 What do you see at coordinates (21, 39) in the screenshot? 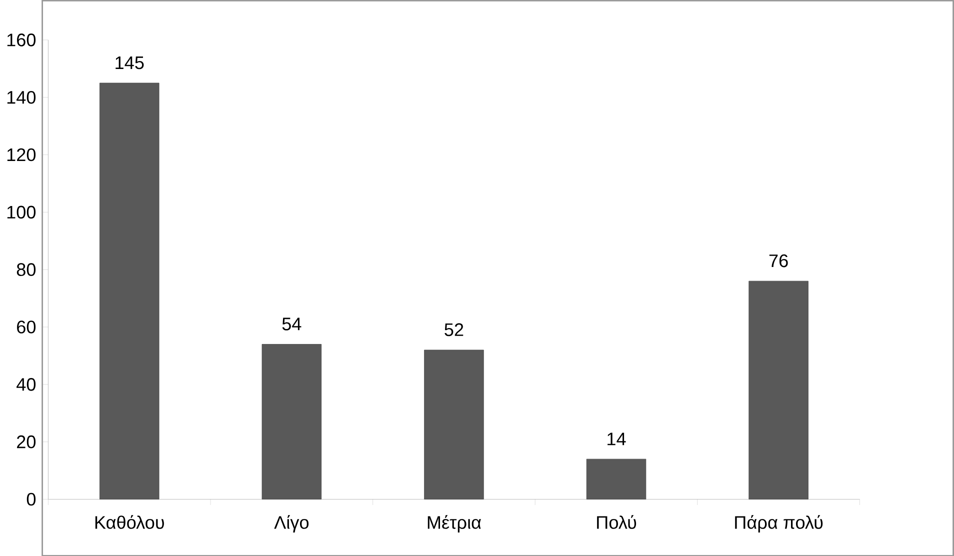
I see `y-tick-label: 160` at bounding box center [21, 39].